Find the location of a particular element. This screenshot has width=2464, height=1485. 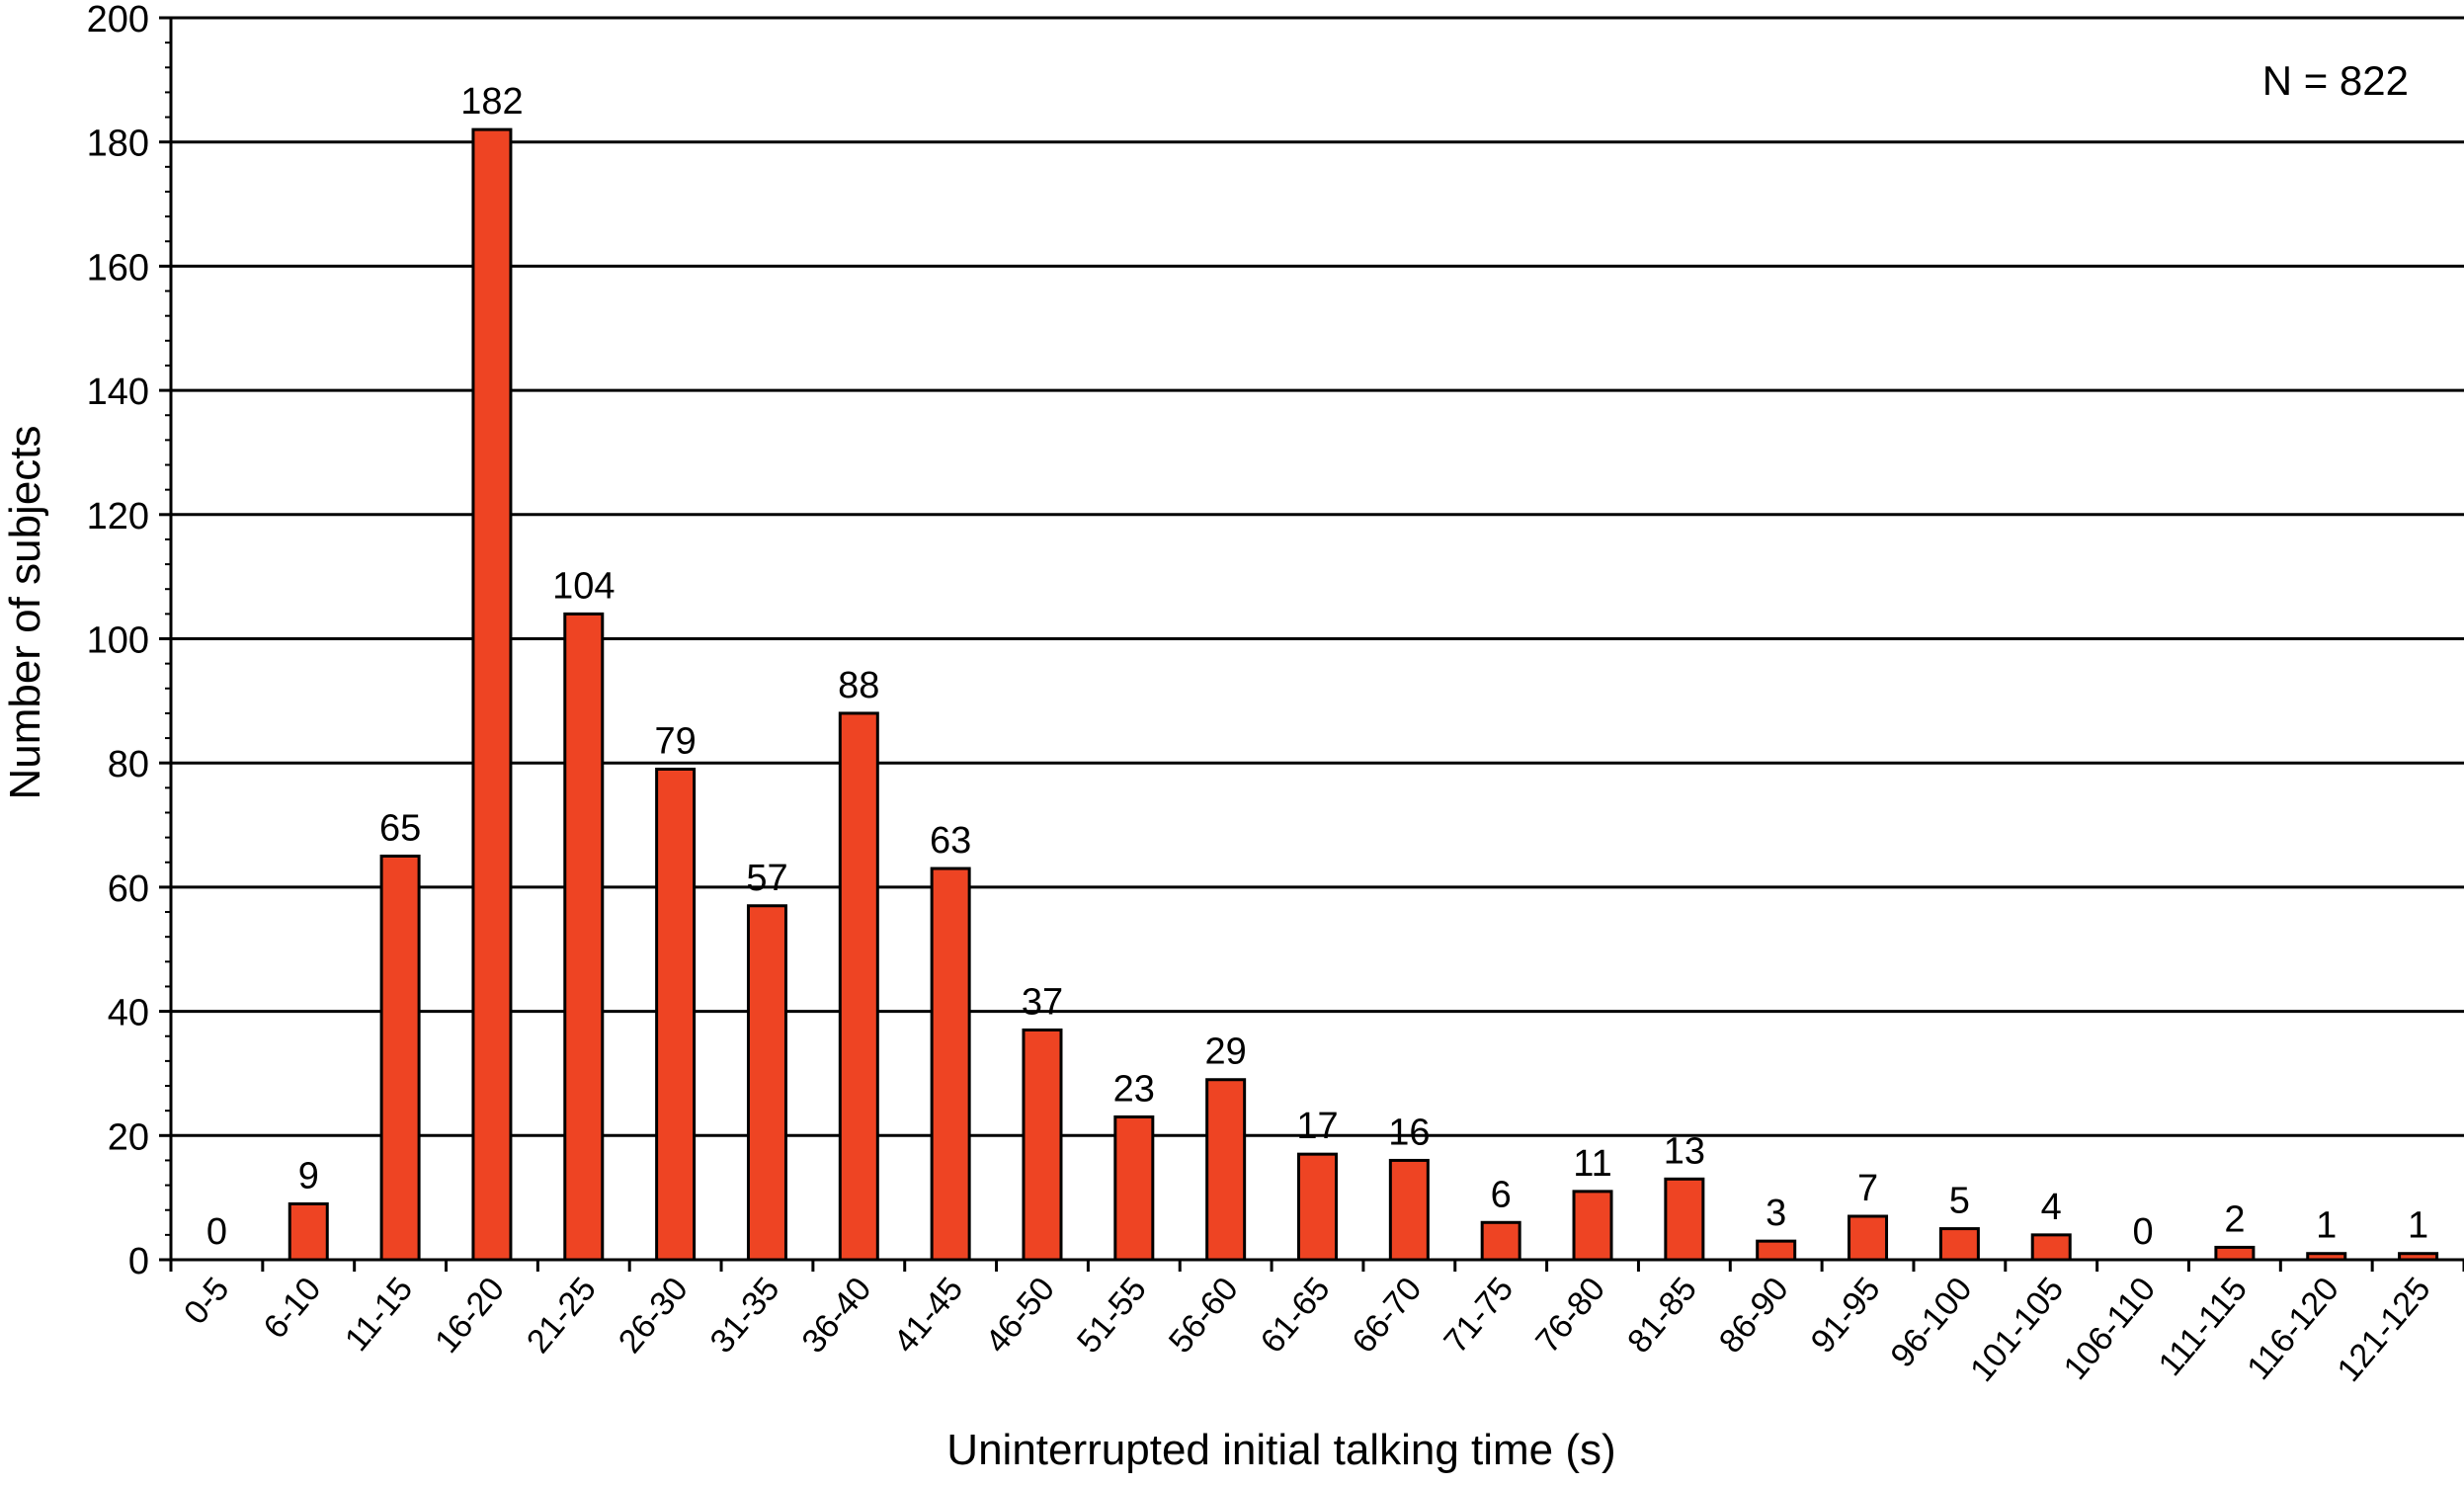

x-tick-label: 116-120 is located at coordinates (2293, 1329).